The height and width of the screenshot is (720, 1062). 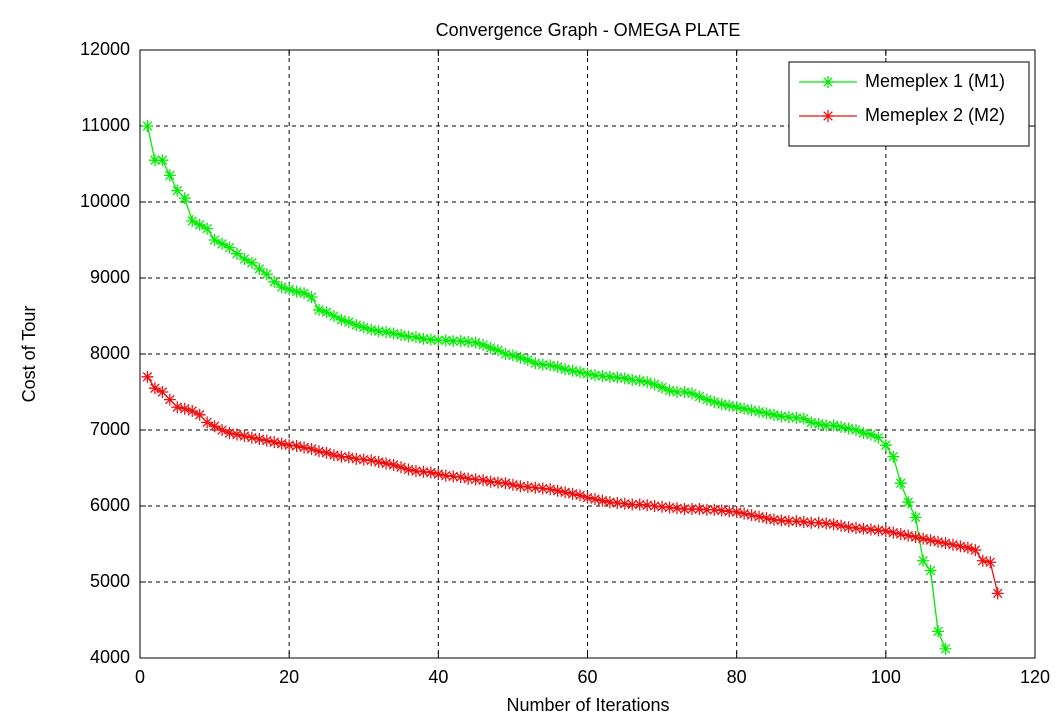 What do you see at coordinates (886, 677) in the screenshot?
I see `x-tick-label: 100` at bounding box center [886, 677].